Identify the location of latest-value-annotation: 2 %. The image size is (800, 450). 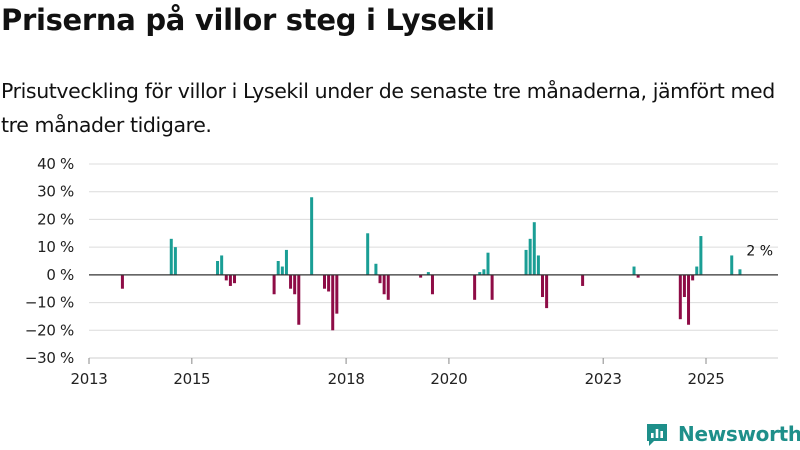
(759, 251).